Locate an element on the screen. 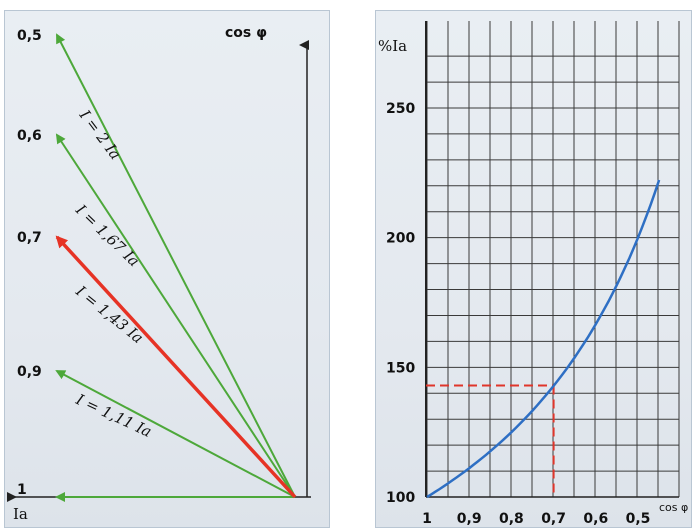 The image size is (694, 530). x-axis-label: cos φ is located at coordinates (673, 507).